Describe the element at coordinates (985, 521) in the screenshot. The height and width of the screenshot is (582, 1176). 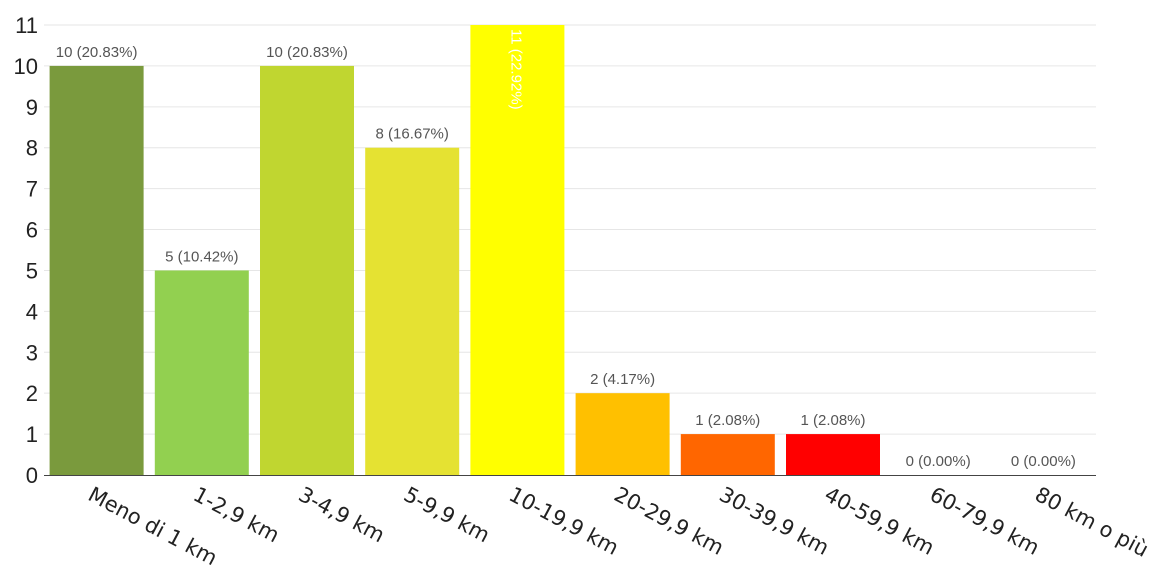
I see `x-tick-label: 60-79,9 km` at that location.